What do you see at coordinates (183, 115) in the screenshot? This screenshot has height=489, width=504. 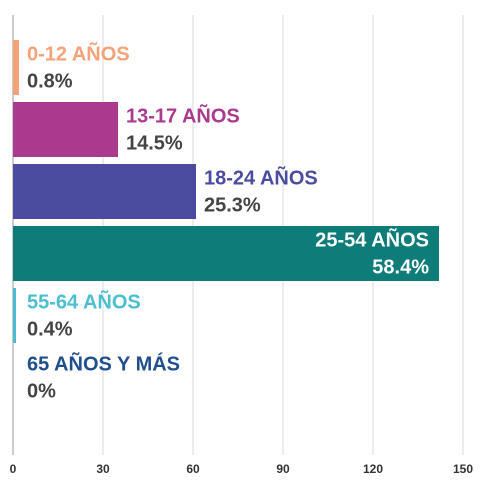 I see `category-label: 13-17 AÑOS` at bounding box center [183, 115].